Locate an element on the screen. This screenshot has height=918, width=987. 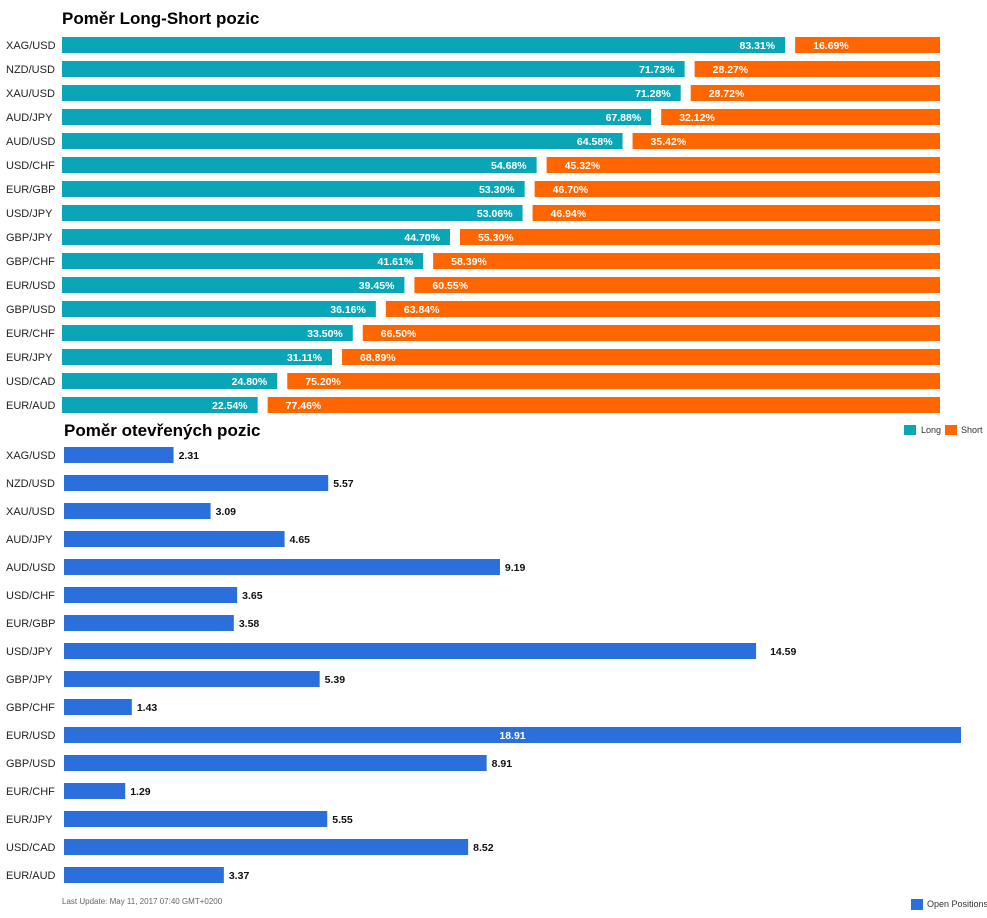
last-update-text: Last Update: May 11, 2017 07:40 GMT+0200 is located at coordinates (142, 901).